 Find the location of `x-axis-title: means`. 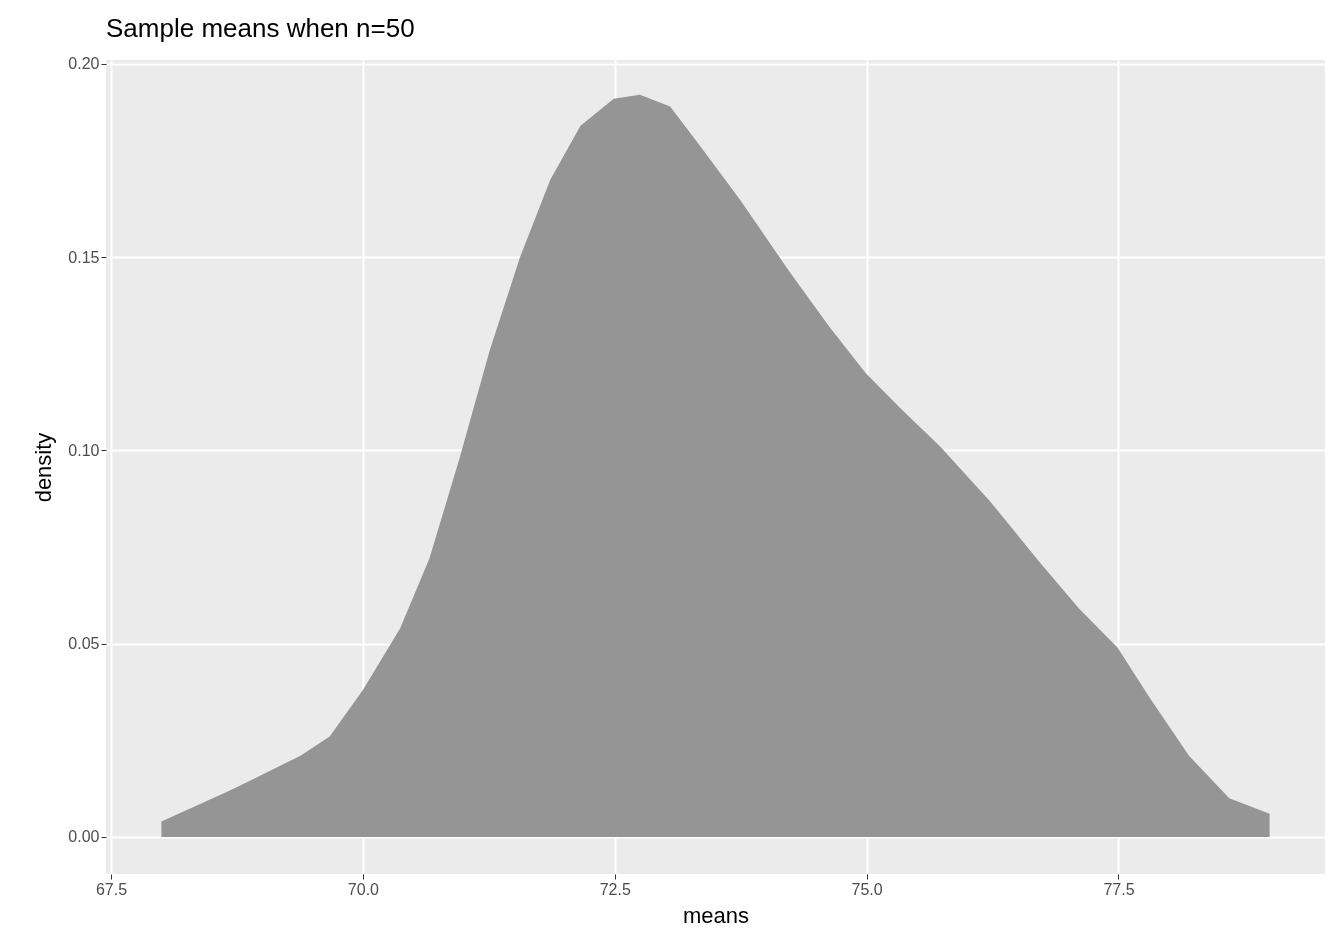

x-axis-title: means is located at coordinates (716, 915).